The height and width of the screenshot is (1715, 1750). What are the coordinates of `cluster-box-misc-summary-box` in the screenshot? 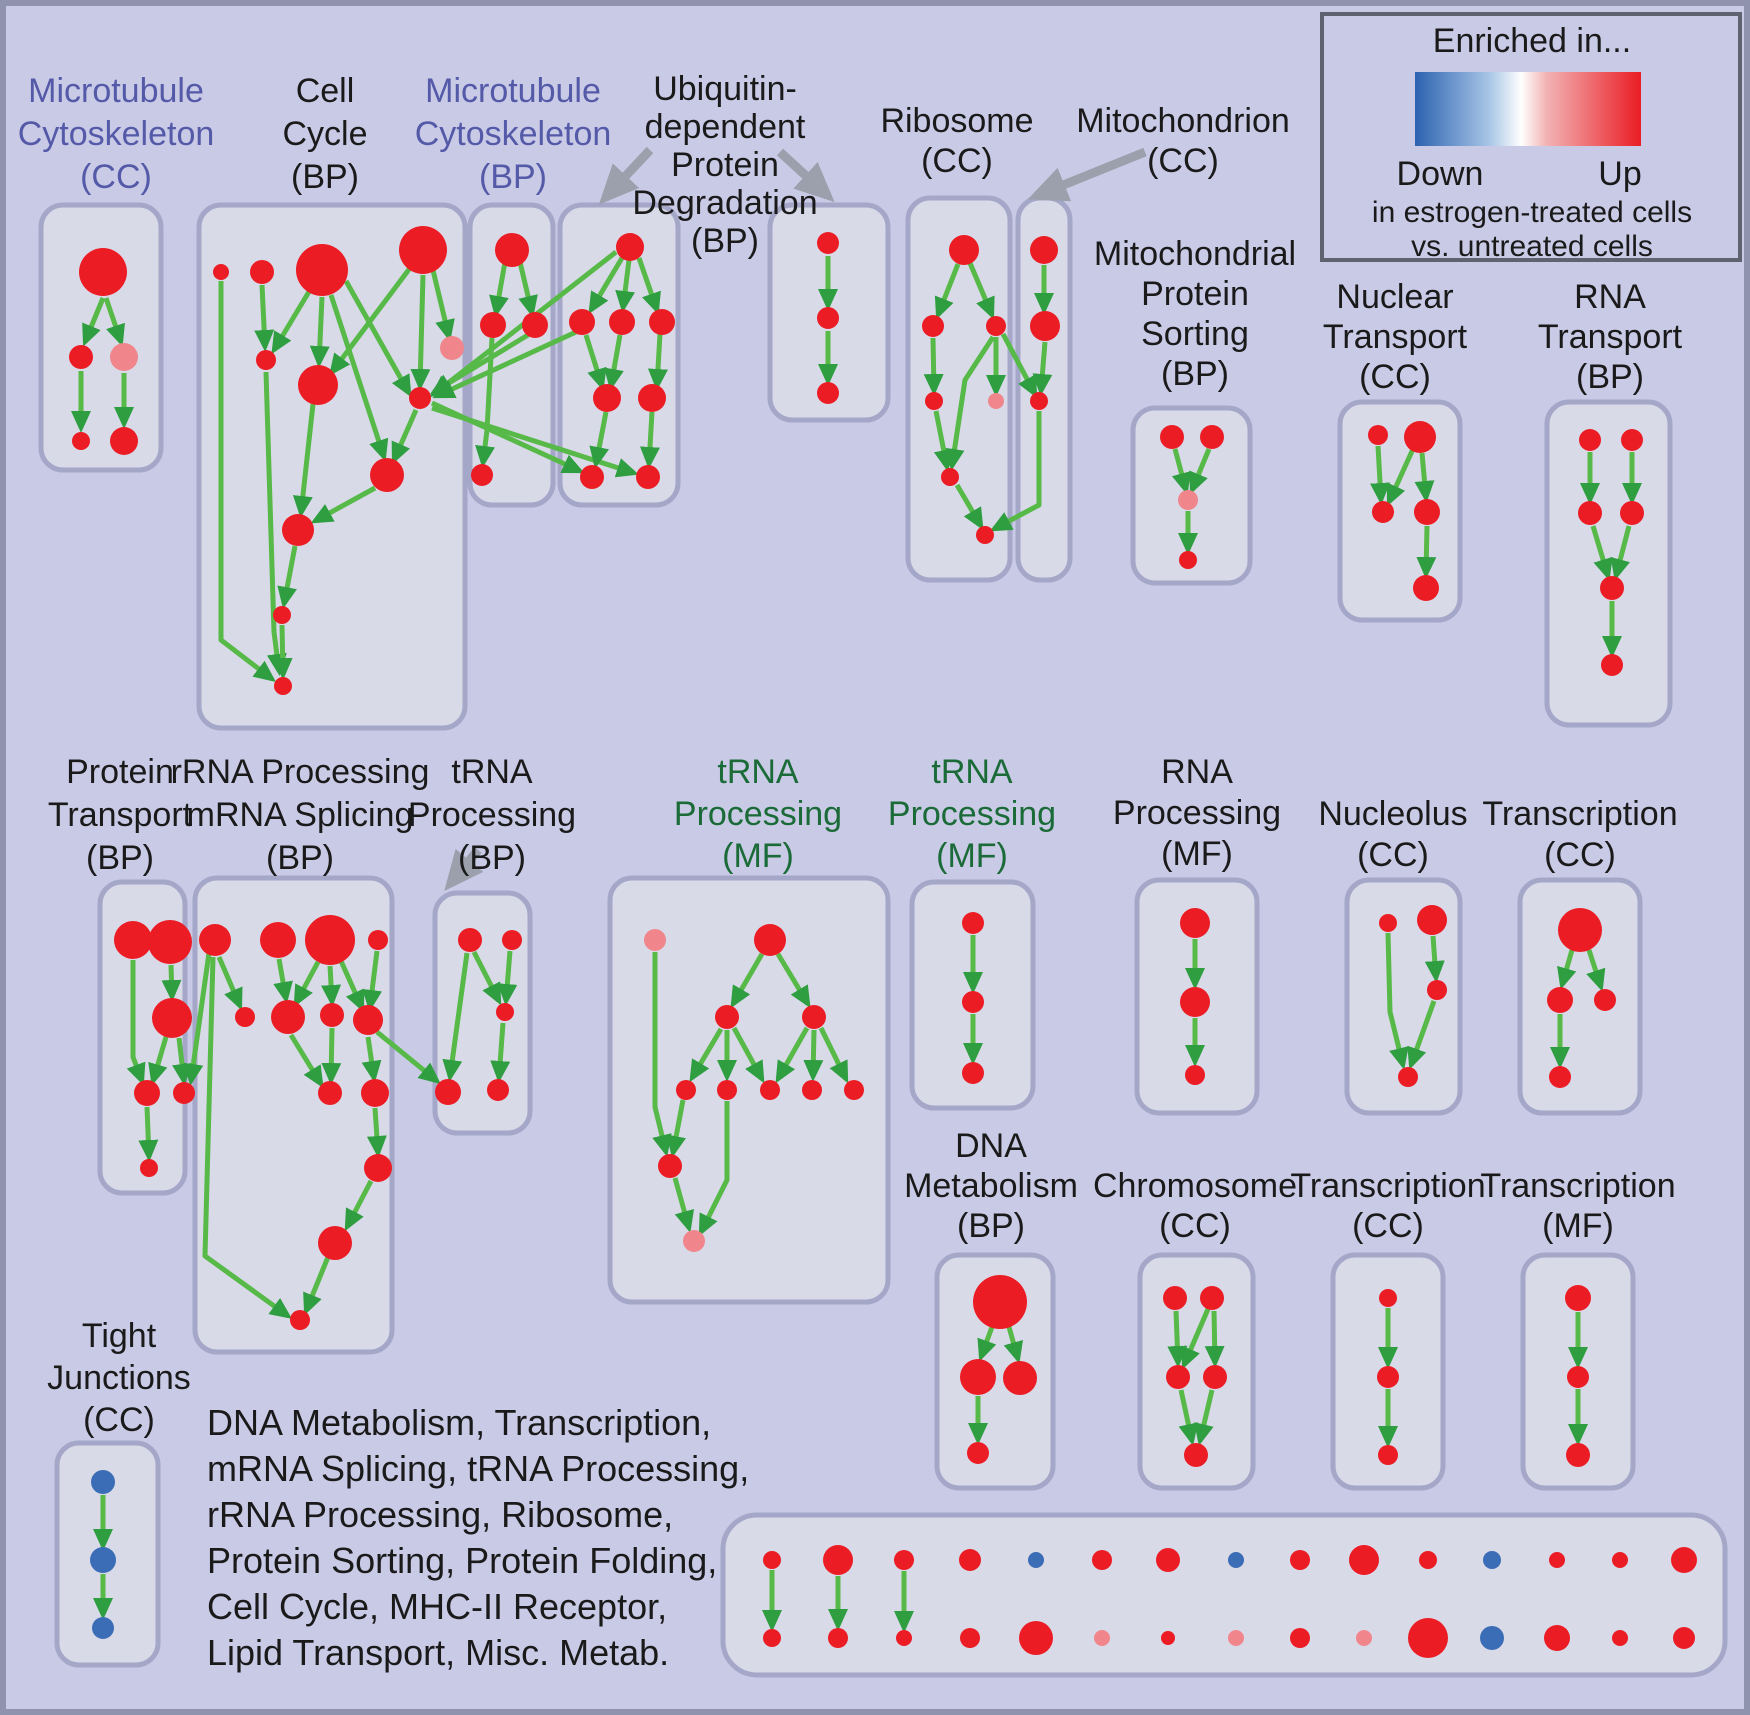 It's located at (1224, 1595).